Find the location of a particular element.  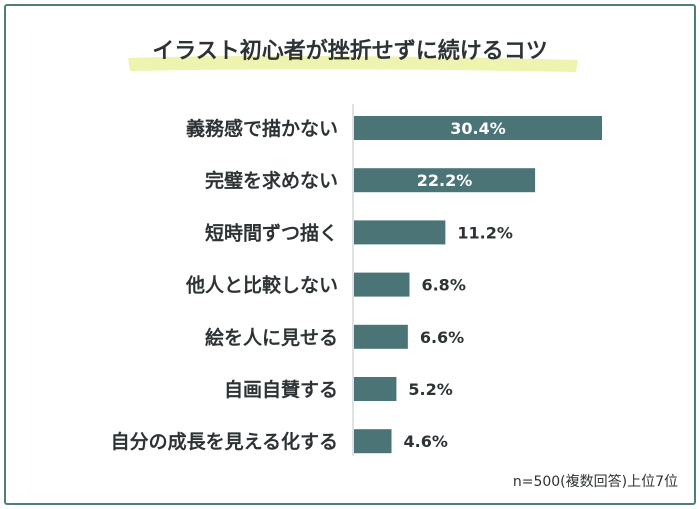

category-label: 義務感で描かない is located at coordinates (262, 128).